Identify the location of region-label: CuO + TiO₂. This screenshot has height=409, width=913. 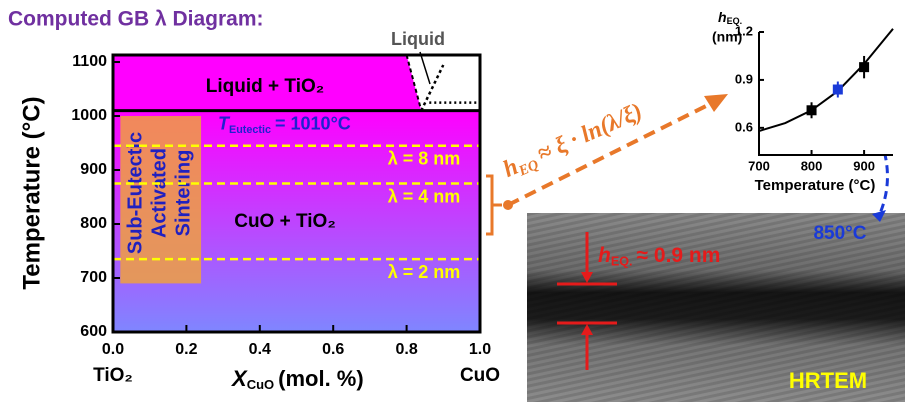
(285, 221).